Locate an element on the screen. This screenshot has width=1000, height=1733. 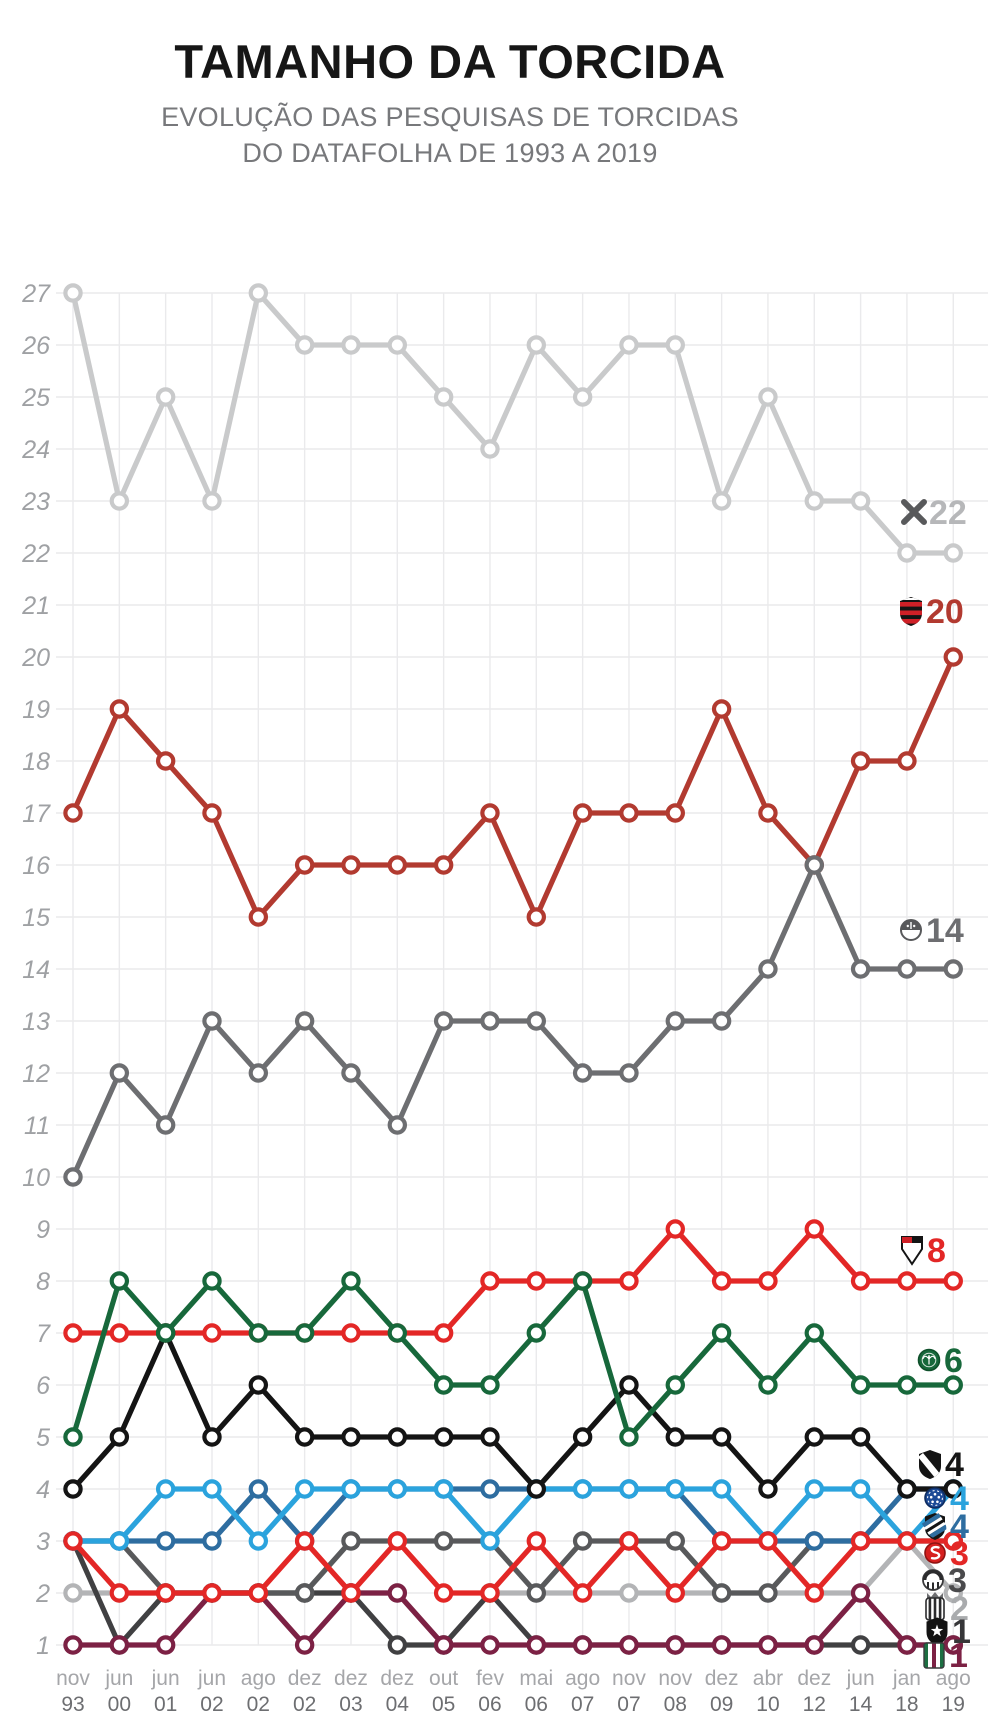
fluminense-badge-icon is located at coordinates (934, 1655).